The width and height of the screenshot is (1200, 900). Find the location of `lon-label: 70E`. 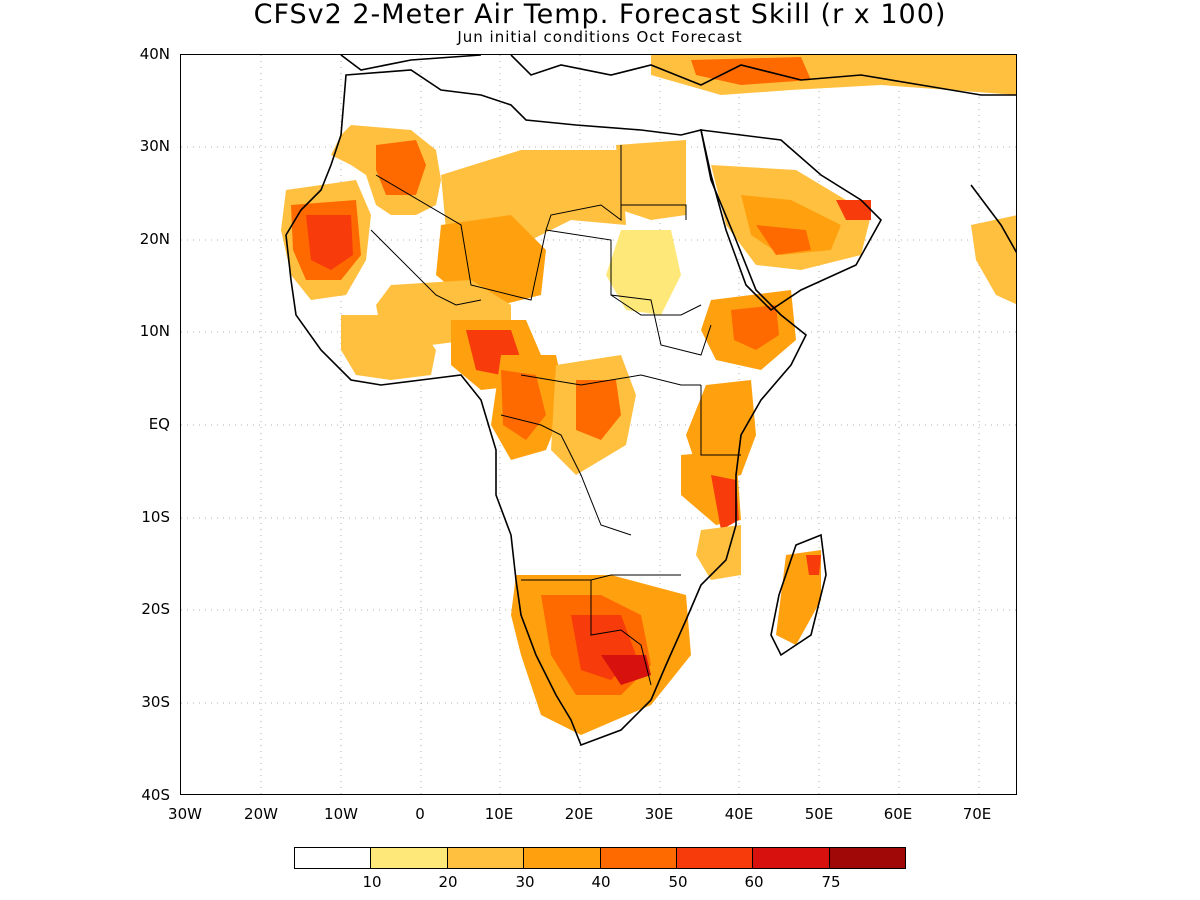

lon-label: 70E is located at coordinates (977, 814).